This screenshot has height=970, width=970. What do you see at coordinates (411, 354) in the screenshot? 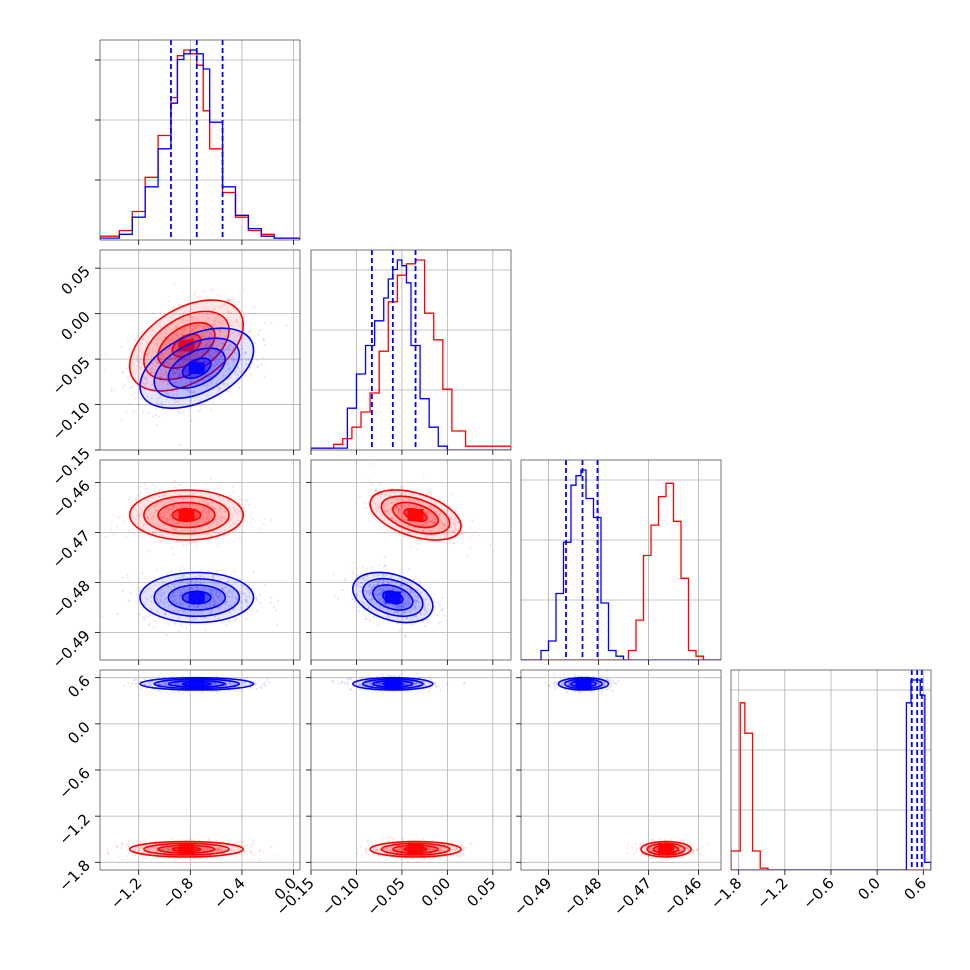
I see `histogram-step` at bounding box center [411, 354].